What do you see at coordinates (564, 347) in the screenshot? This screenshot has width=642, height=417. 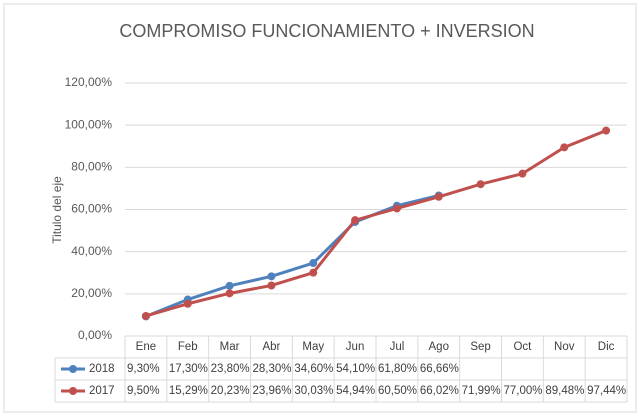 I see `x-tick-label: Nov` at bounding box center [564, 347].